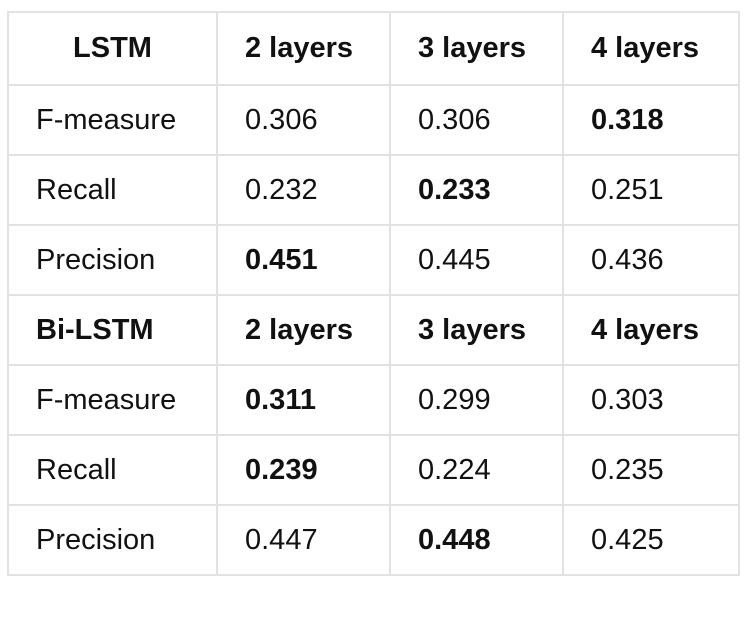 The image size is (746, 618). I want to click on table-cell: 0.299, so click(476, 400).